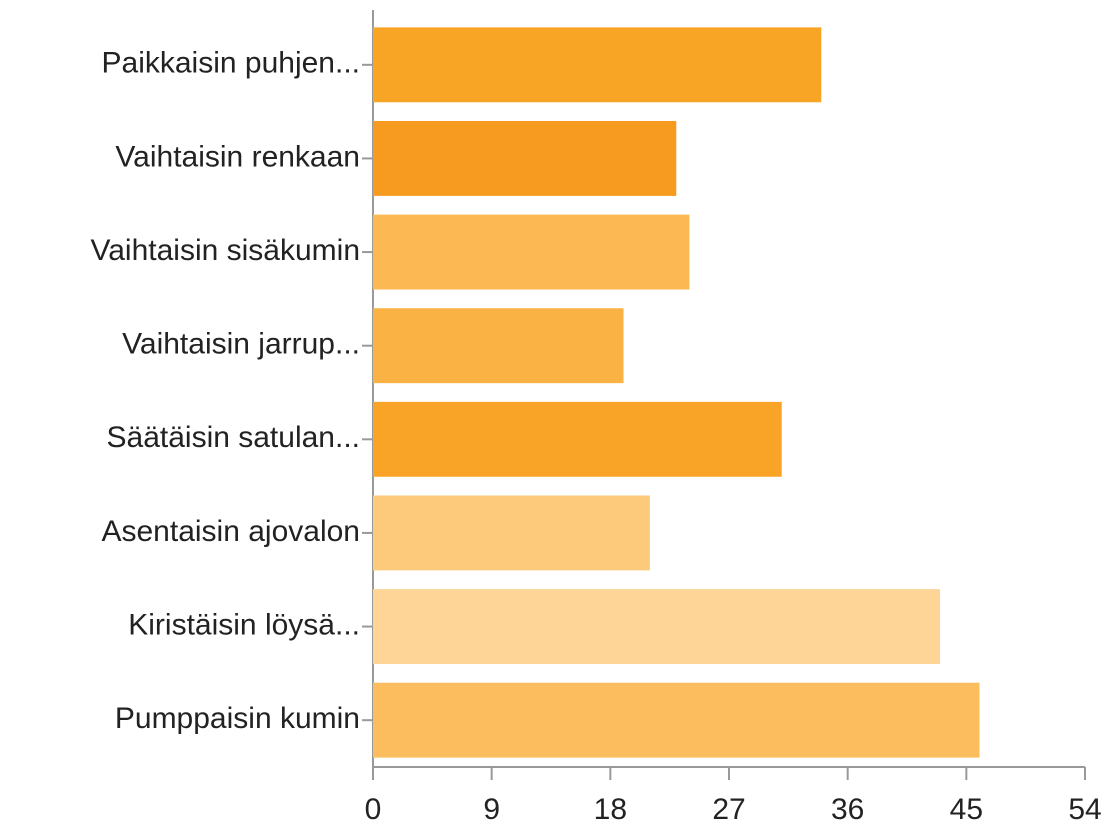  Describe the element at coordinates (847, 809) in the screenshot. I see `x-tick-label: 36` at that location.